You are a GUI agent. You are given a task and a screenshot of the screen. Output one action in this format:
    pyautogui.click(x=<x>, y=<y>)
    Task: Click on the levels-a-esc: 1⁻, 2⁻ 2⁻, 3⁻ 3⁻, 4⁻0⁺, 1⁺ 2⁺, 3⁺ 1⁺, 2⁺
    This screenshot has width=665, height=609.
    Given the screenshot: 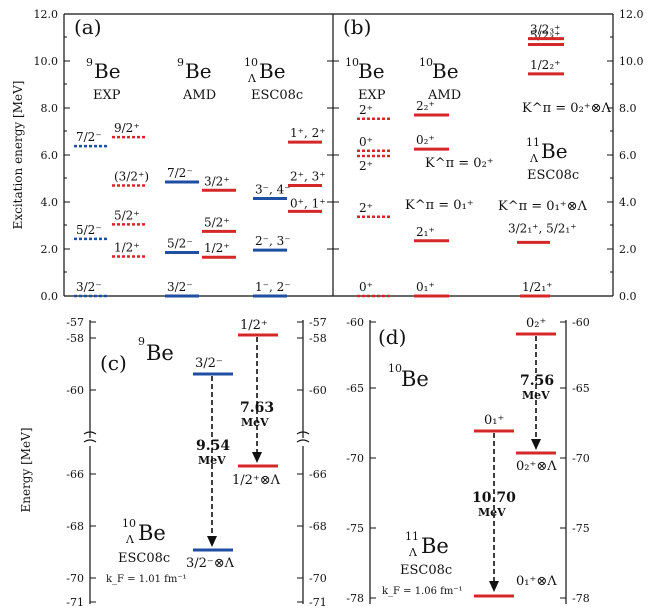 What is the action you would take?
    pyautogui.click(x=289, y=212)
    